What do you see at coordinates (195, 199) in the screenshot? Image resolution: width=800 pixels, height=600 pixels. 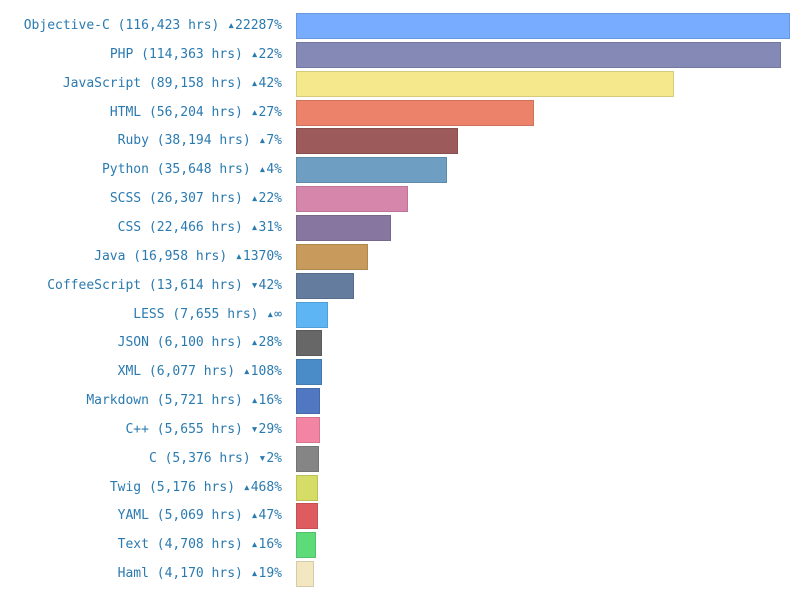 I see `bar-label: SCSS (26,307 hrs) ▴22%` at bounding box center [195, 199].